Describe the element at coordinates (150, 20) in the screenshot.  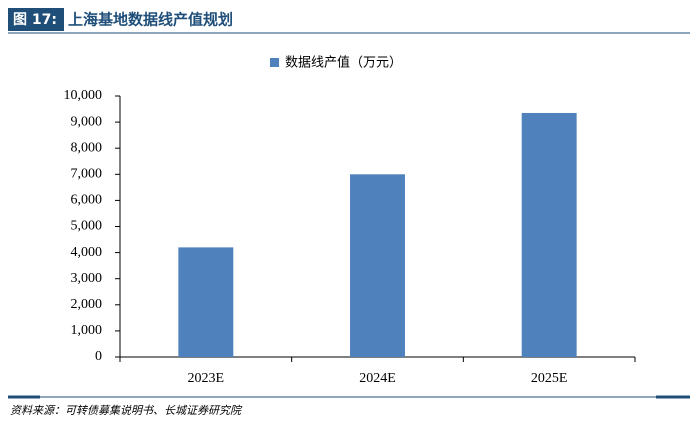
I see `chart-title: 上海基地数据线产值规划` at that location.